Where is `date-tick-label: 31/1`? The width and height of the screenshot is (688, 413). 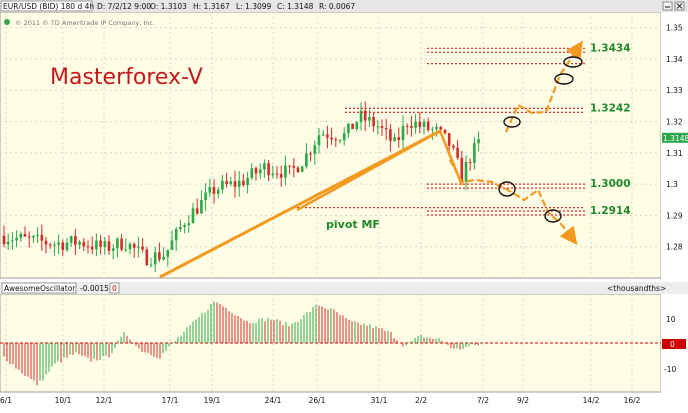
date-tick-label: 31/1 is located at coordinates (379, 400).